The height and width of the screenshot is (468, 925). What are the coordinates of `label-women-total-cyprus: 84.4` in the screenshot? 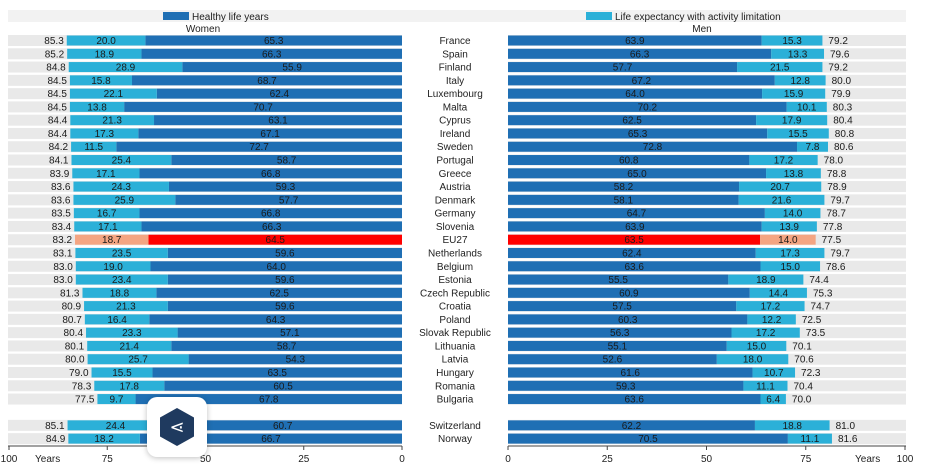 It's located at (58, 121).